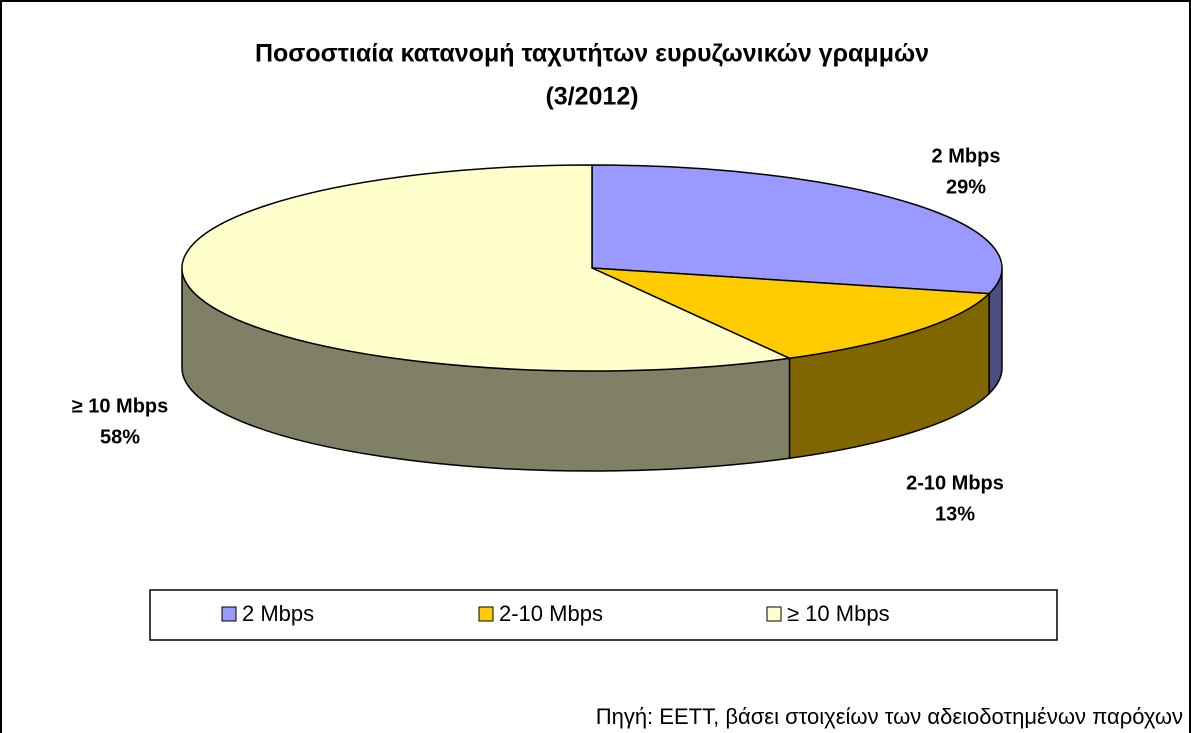  Describe the element at coordinates (551, 613) in the screenshot. I see `legend-label: 2-10 Mbps` at that location.